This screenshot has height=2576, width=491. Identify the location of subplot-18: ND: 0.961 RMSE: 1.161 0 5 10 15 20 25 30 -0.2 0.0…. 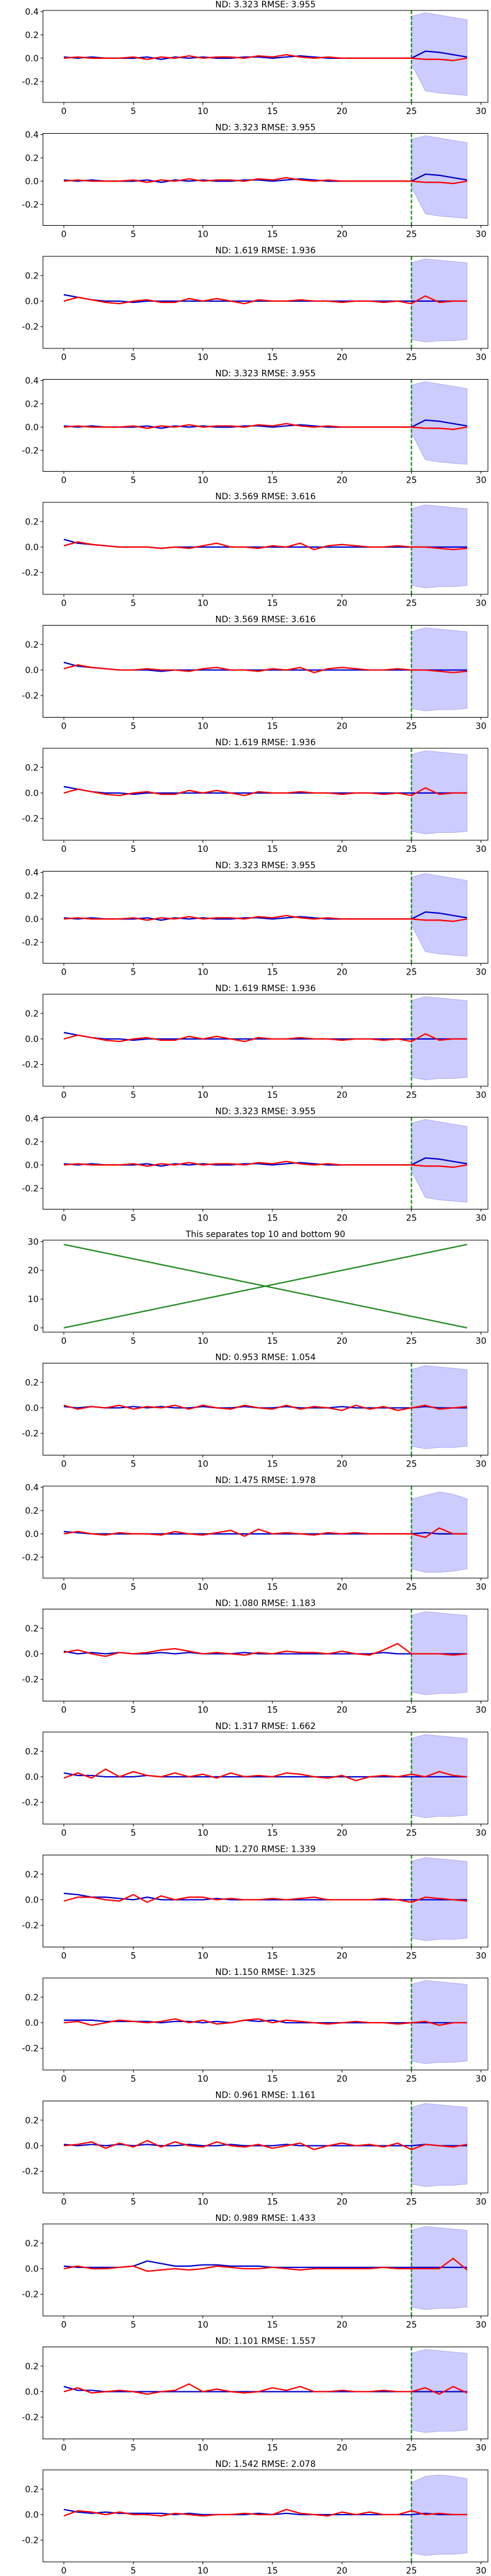
(256, 2149).